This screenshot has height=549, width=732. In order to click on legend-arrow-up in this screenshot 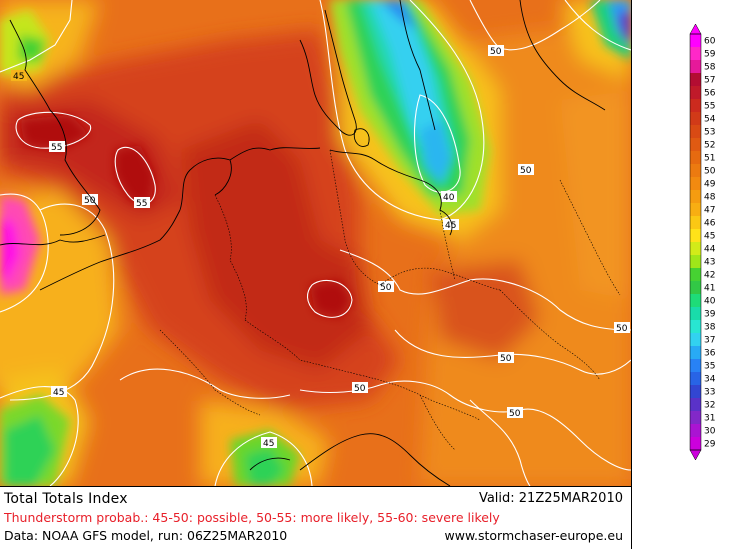, I will do `click(695, 29)`.